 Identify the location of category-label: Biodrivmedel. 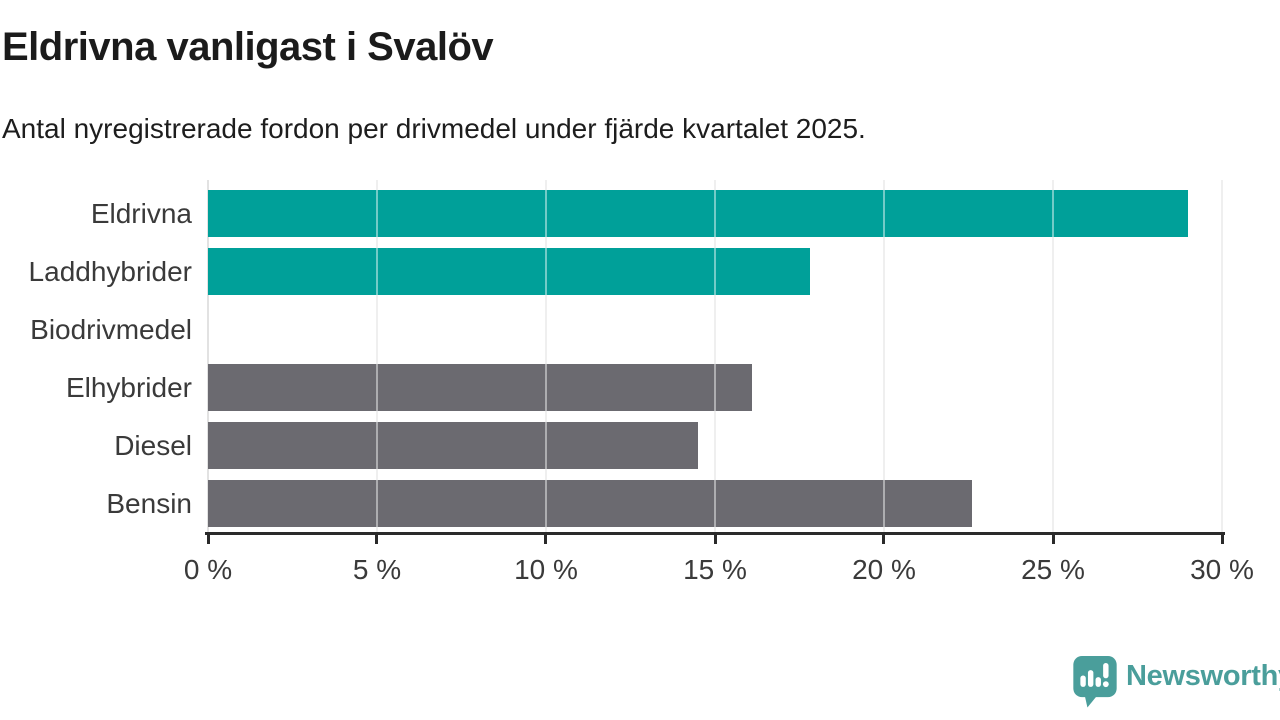
(111, 329).